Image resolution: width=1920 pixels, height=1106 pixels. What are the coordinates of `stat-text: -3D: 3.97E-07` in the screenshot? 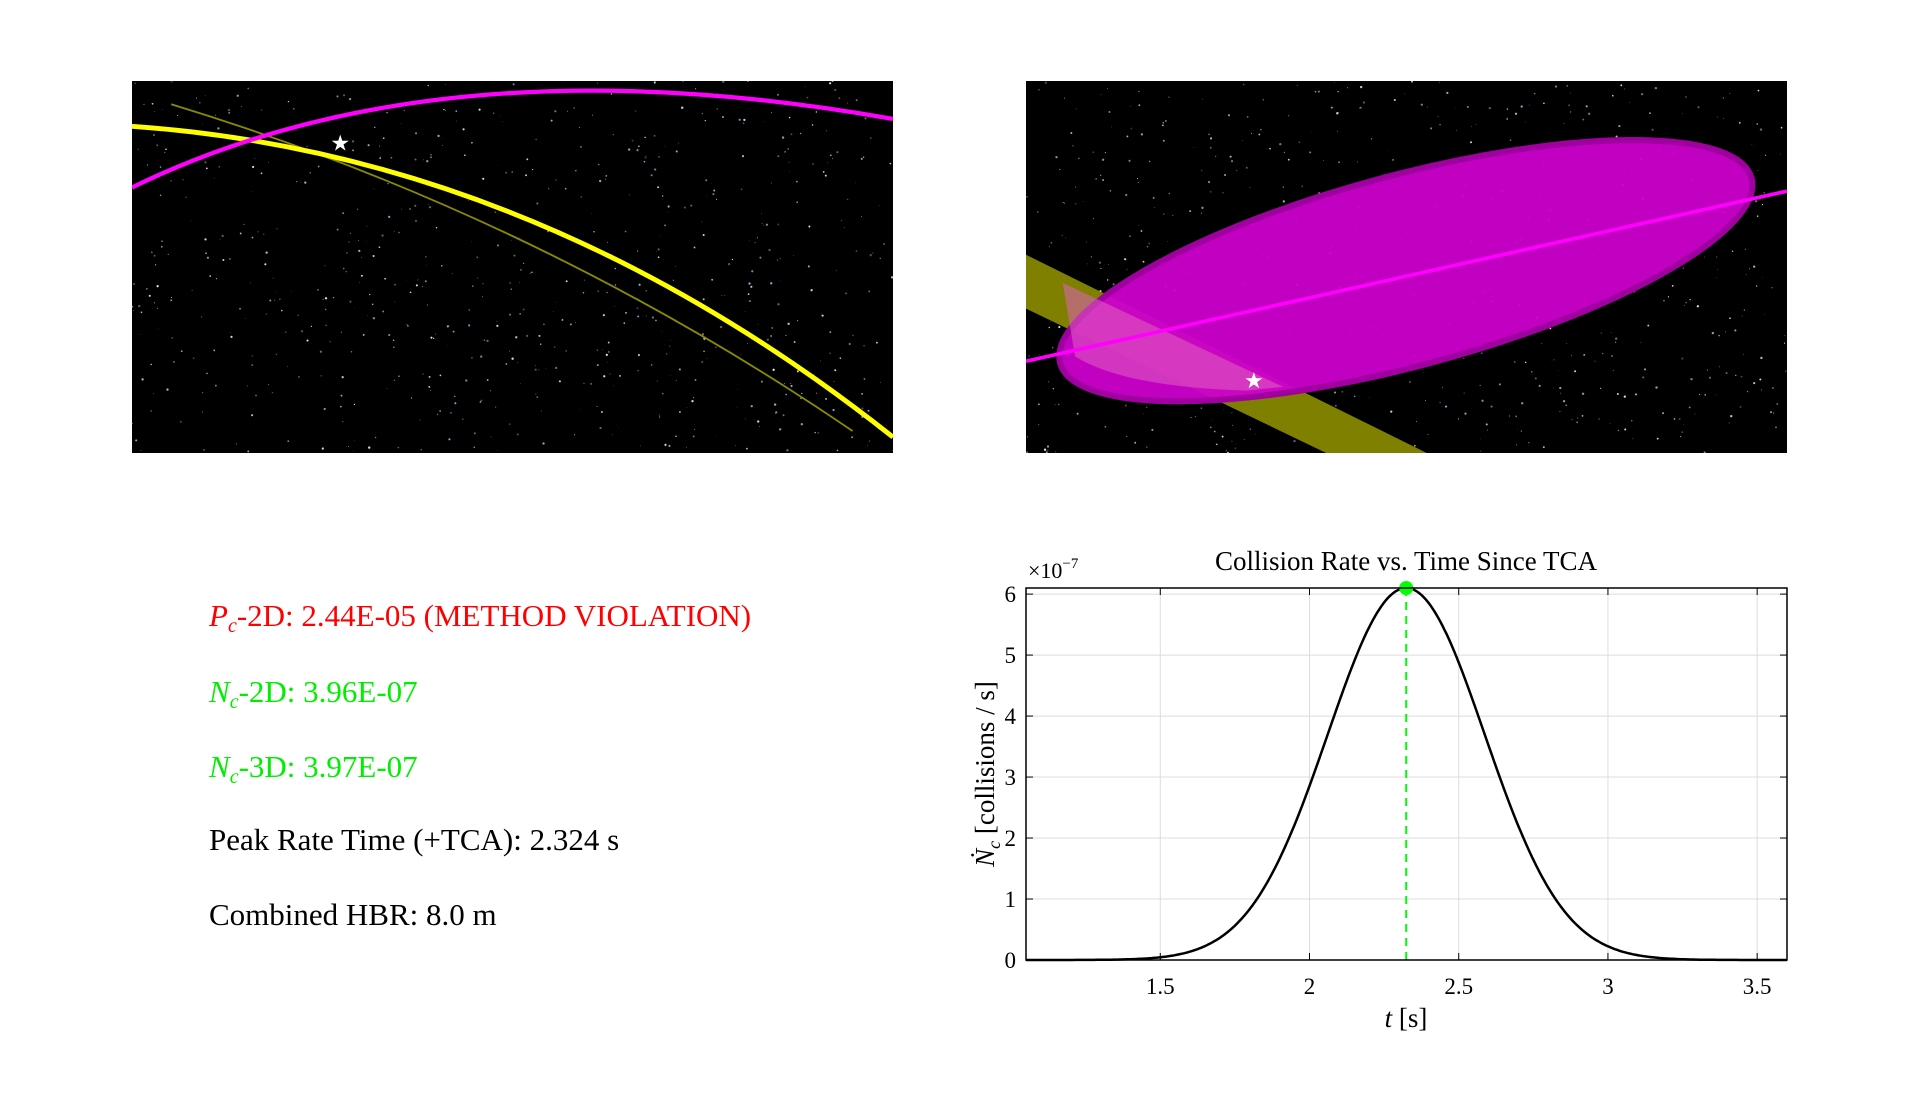 It's located at (328, 766).